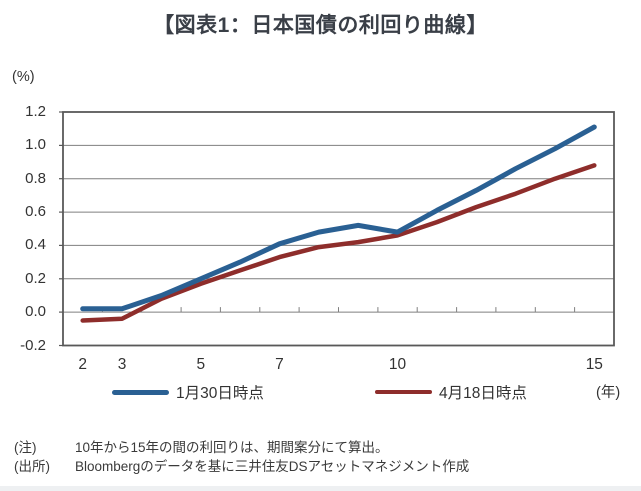 This screenshot has height=491, width=641. What do you see at coordinates (35, 178) in the screenshot?
I see `y-axis-tick-label: 0.8` at bounding box center [35, 178].